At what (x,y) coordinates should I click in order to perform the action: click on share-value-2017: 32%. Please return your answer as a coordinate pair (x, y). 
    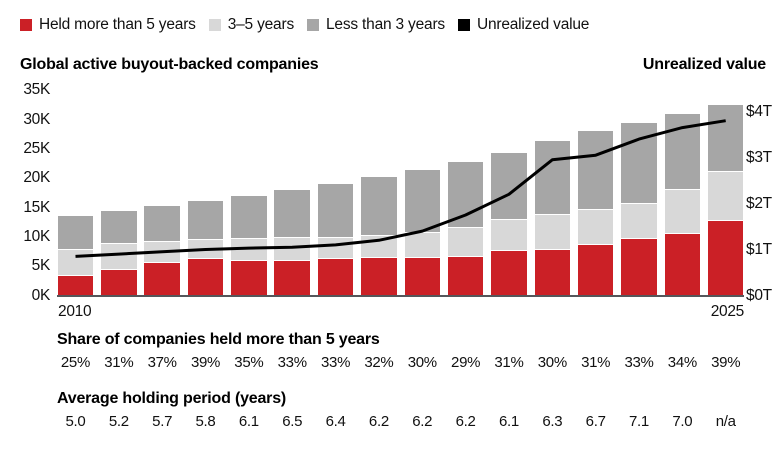
    Looking at the image, I should click on (379, 362).